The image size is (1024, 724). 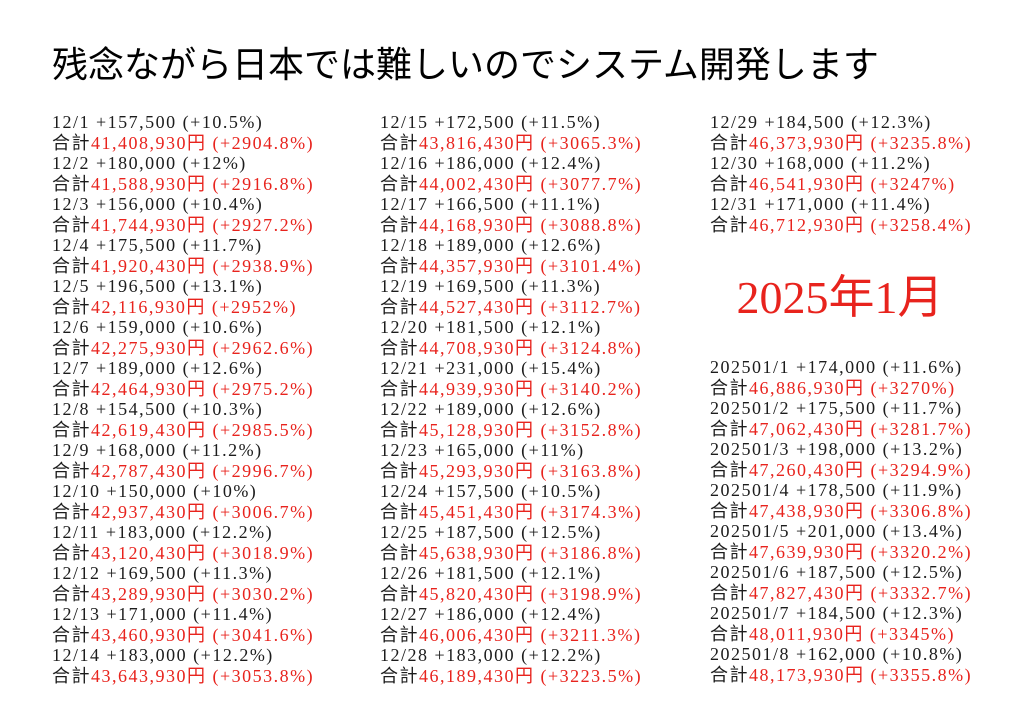 I want to click on total-percent: (+3281.7%), so click(x=921, y=428).